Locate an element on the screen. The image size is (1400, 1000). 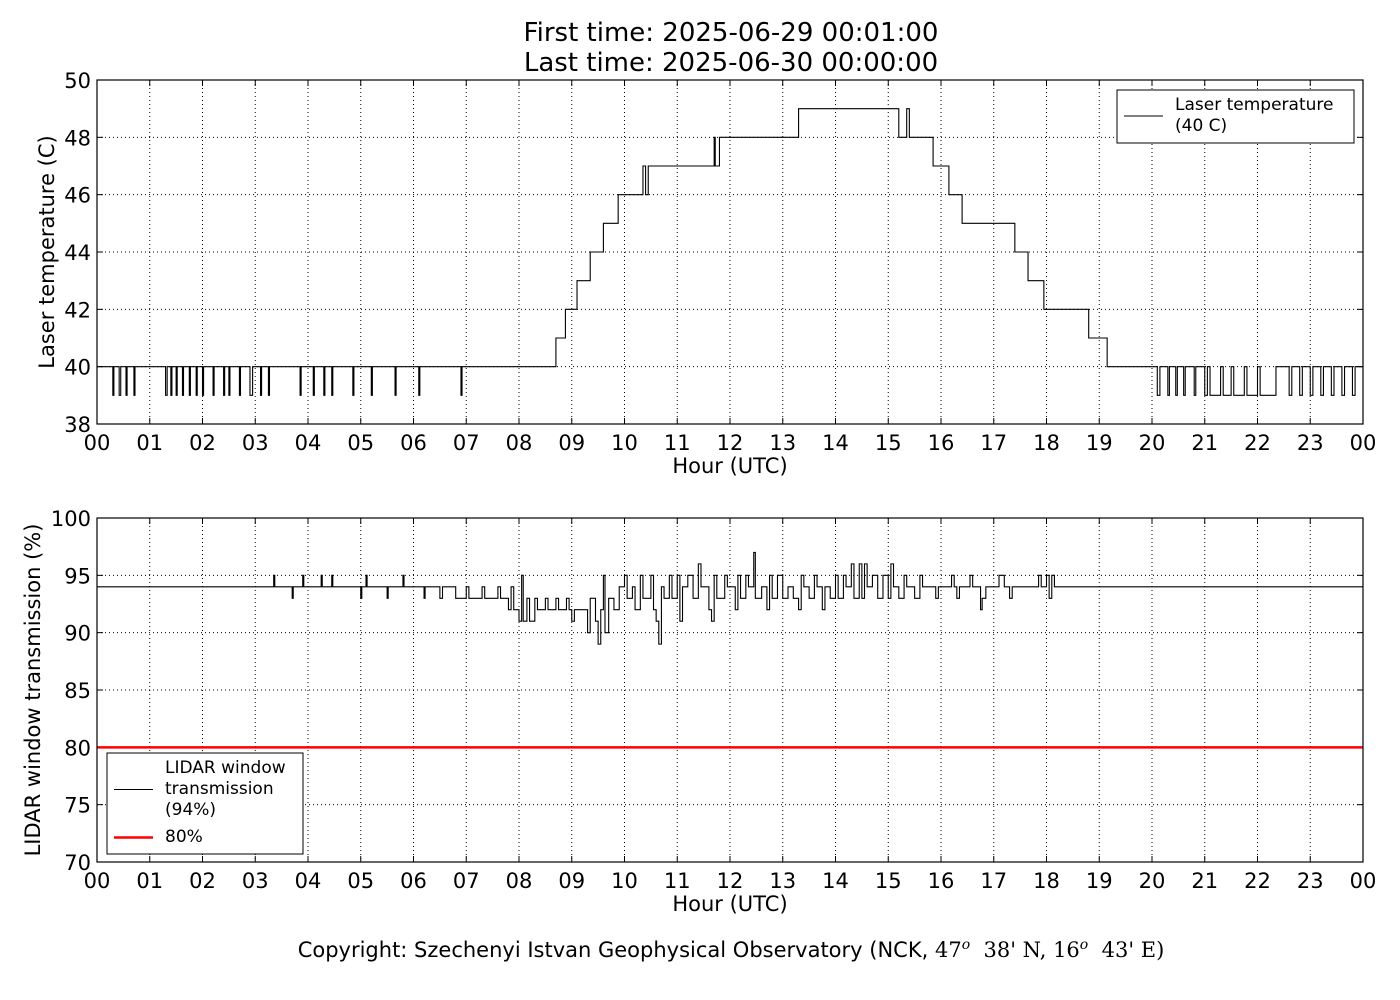
longitude-degrees: 16 is located at coordinates (1066, 950).